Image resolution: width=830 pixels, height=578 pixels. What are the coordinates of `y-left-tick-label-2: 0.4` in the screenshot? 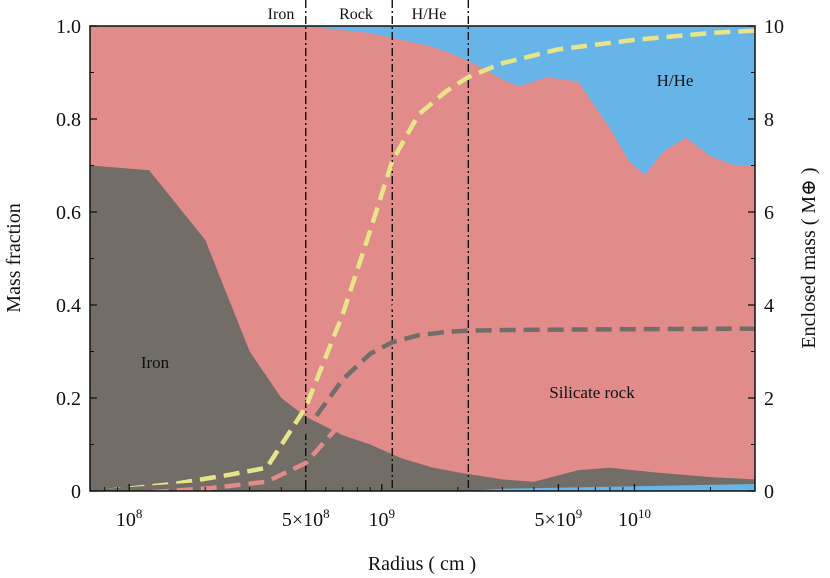 It's located at (68, 306).